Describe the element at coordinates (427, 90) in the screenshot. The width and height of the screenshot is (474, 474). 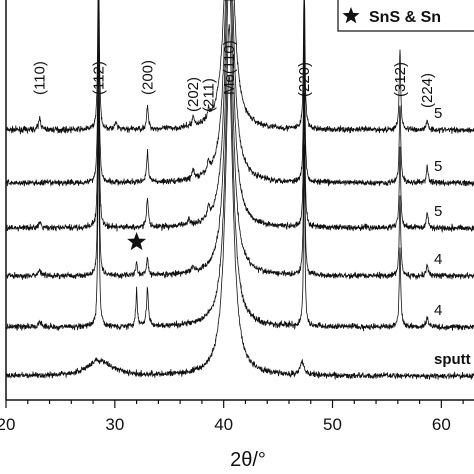
I see `peak-label: (224)` at that location.